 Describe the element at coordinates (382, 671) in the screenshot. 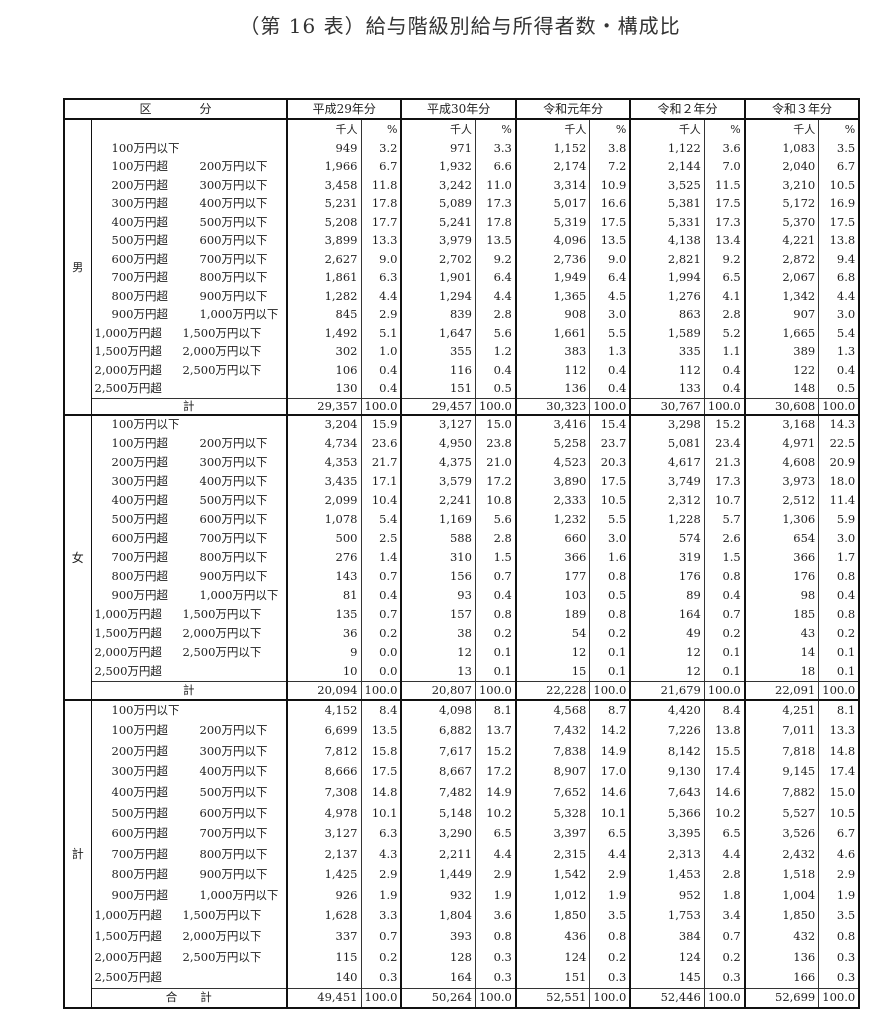

I see `percent-cell: 0.0` at that location.